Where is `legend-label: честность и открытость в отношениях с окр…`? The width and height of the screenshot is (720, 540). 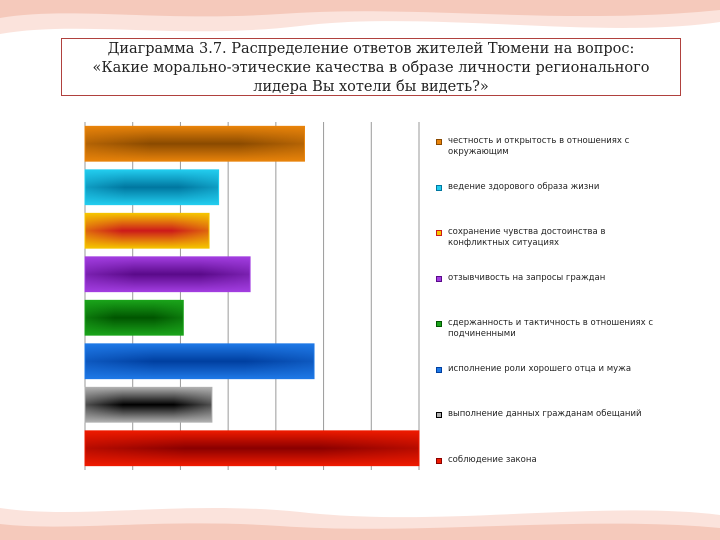
legend-label: честность и открытость в отношениях с окр… is located at coordinates (555, 147).